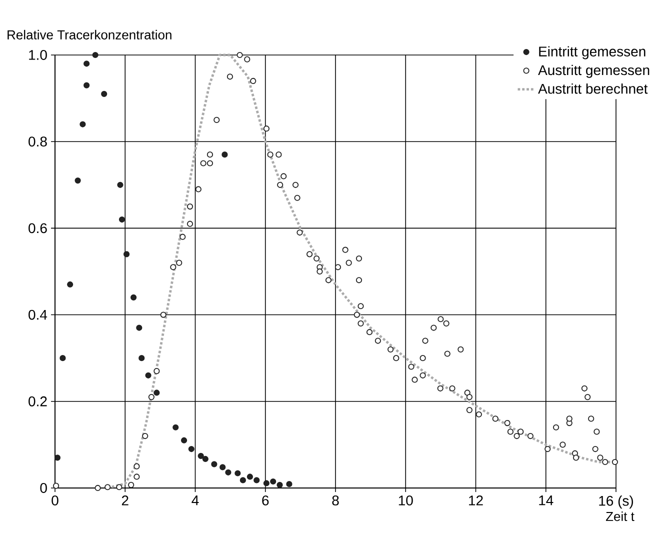  I want to click on x-tick-label: 16 (s), so click(616, 502).